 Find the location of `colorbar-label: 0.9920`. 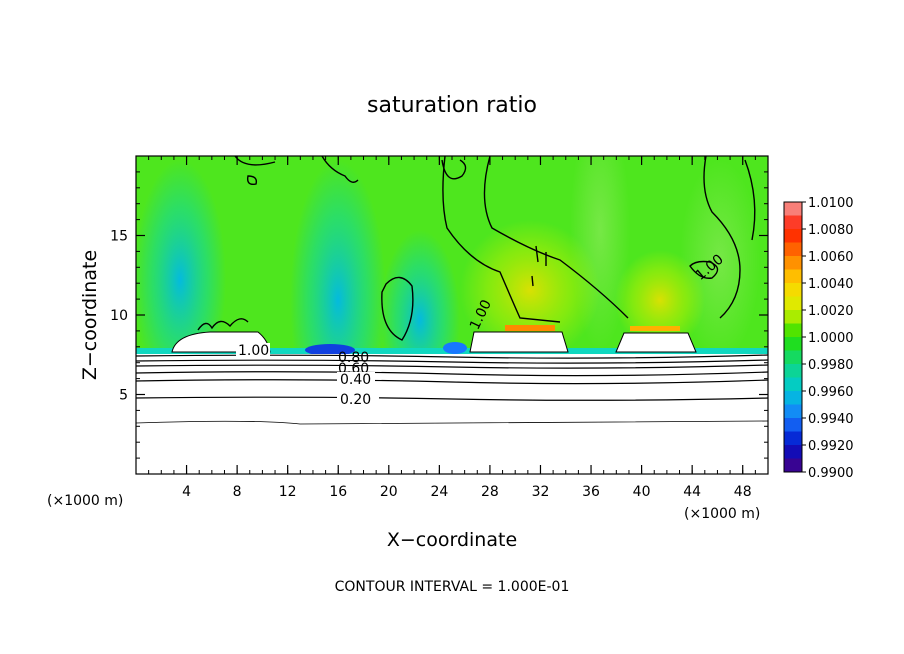

colorbar-label: 0.9920 is located at coordinates (831, 446).